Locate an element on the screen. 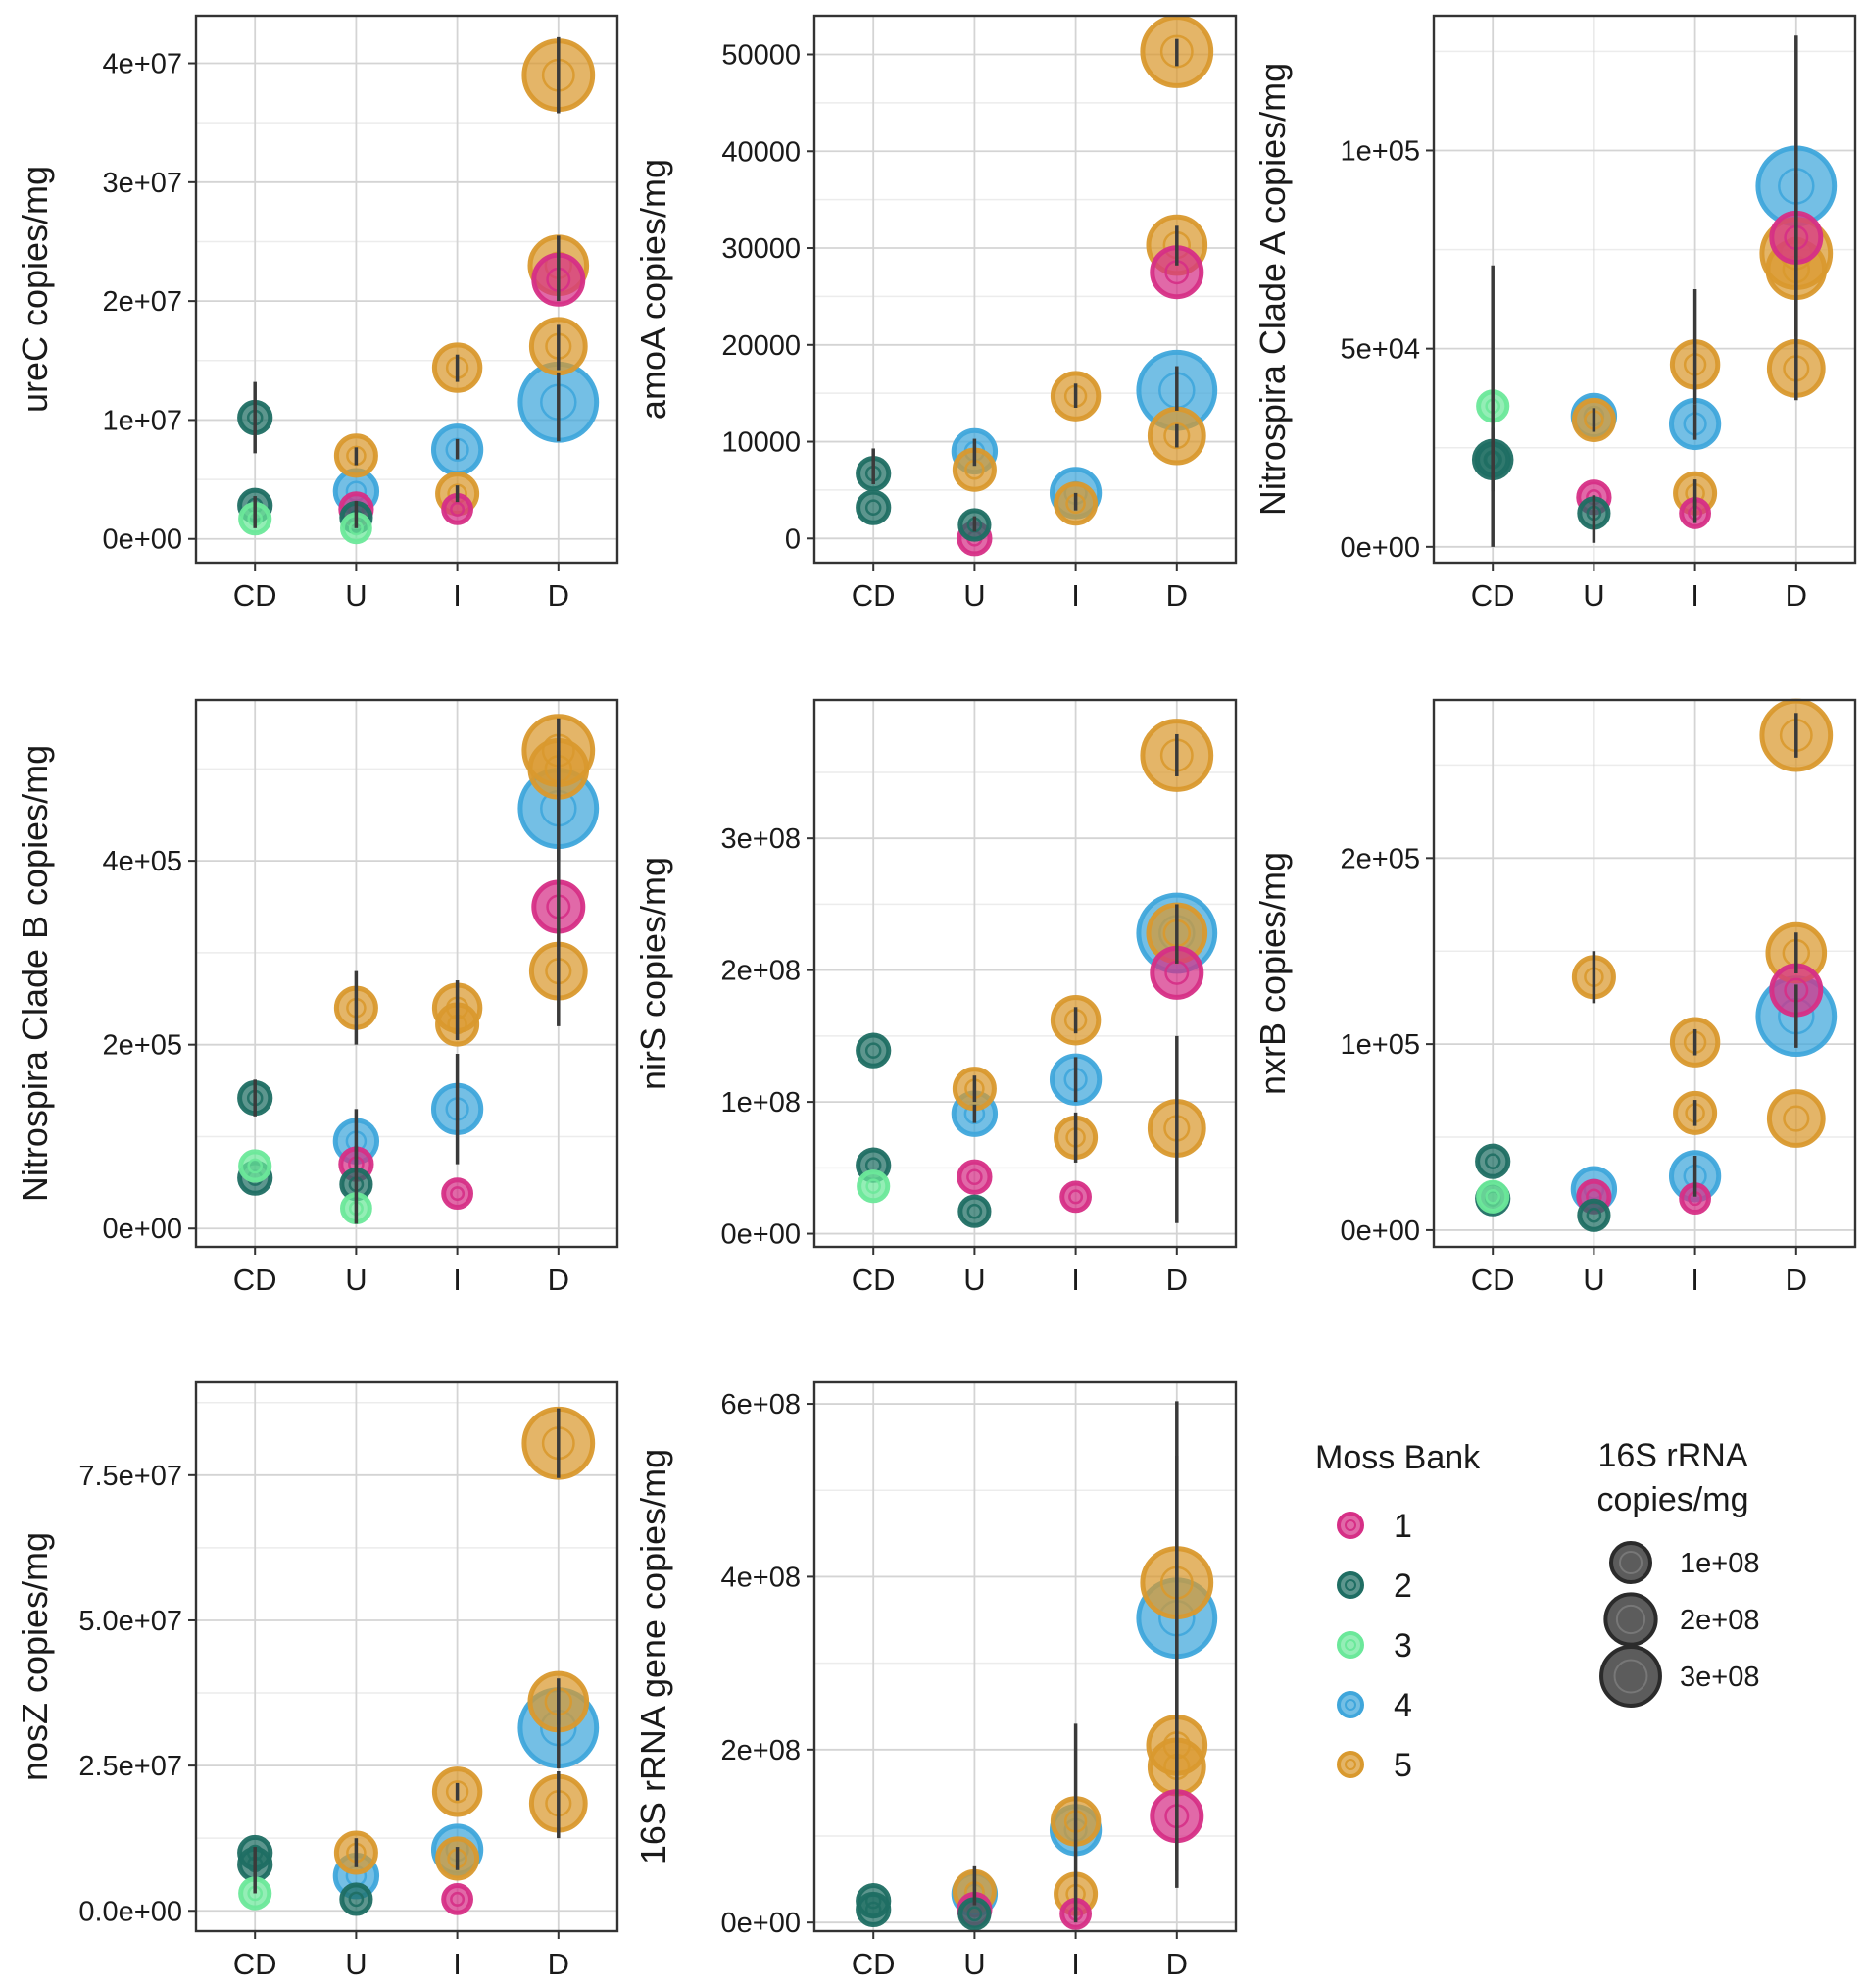 The height and width of the screenshot is (1988, 1864). y-tick-label: 0.0e+00 is located at coordinates (130, 1911).